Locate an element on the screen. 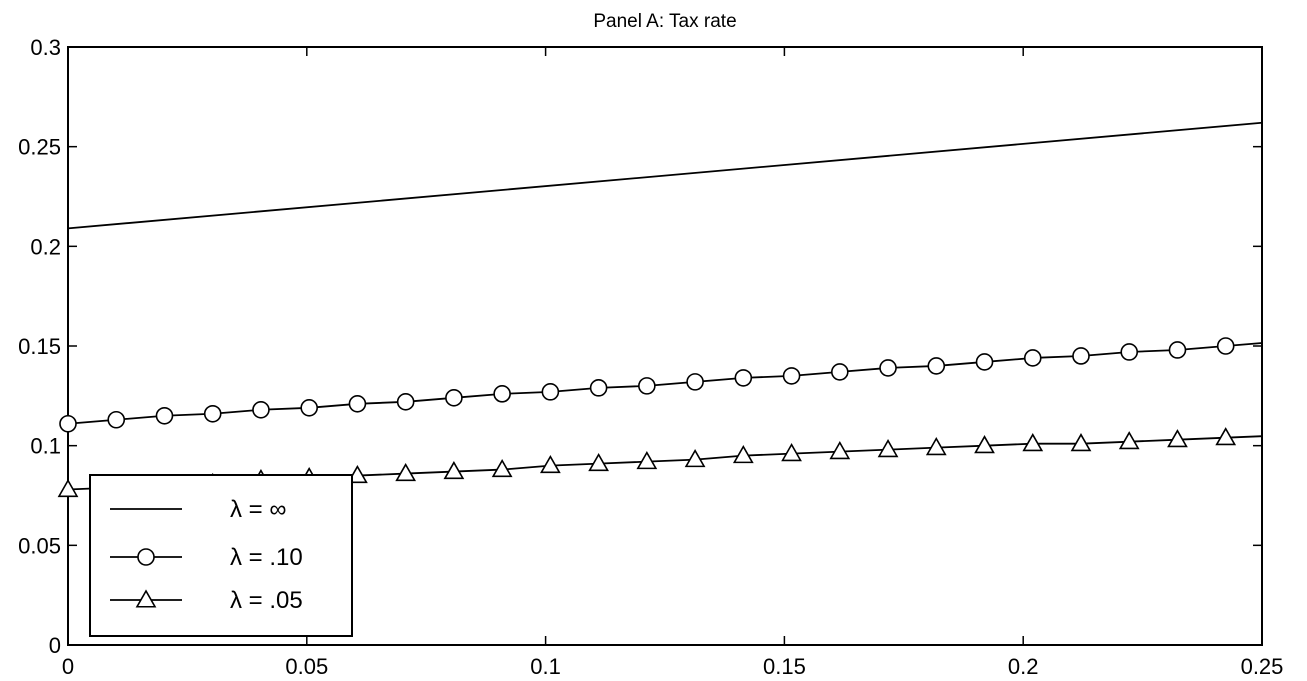  chart-title: Panel A: Tax rate is located at coordinates (664, 21).